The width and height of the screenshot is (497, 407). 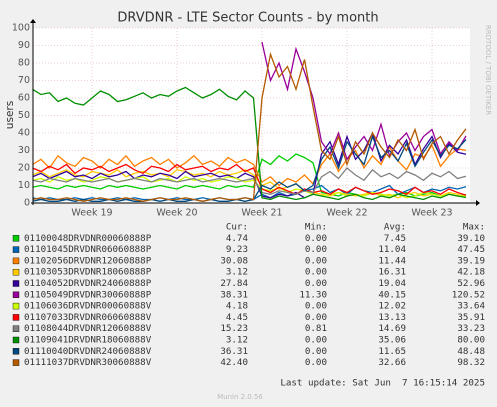 I want to click on y-tick-label: 10, so click(x=24, y=185).